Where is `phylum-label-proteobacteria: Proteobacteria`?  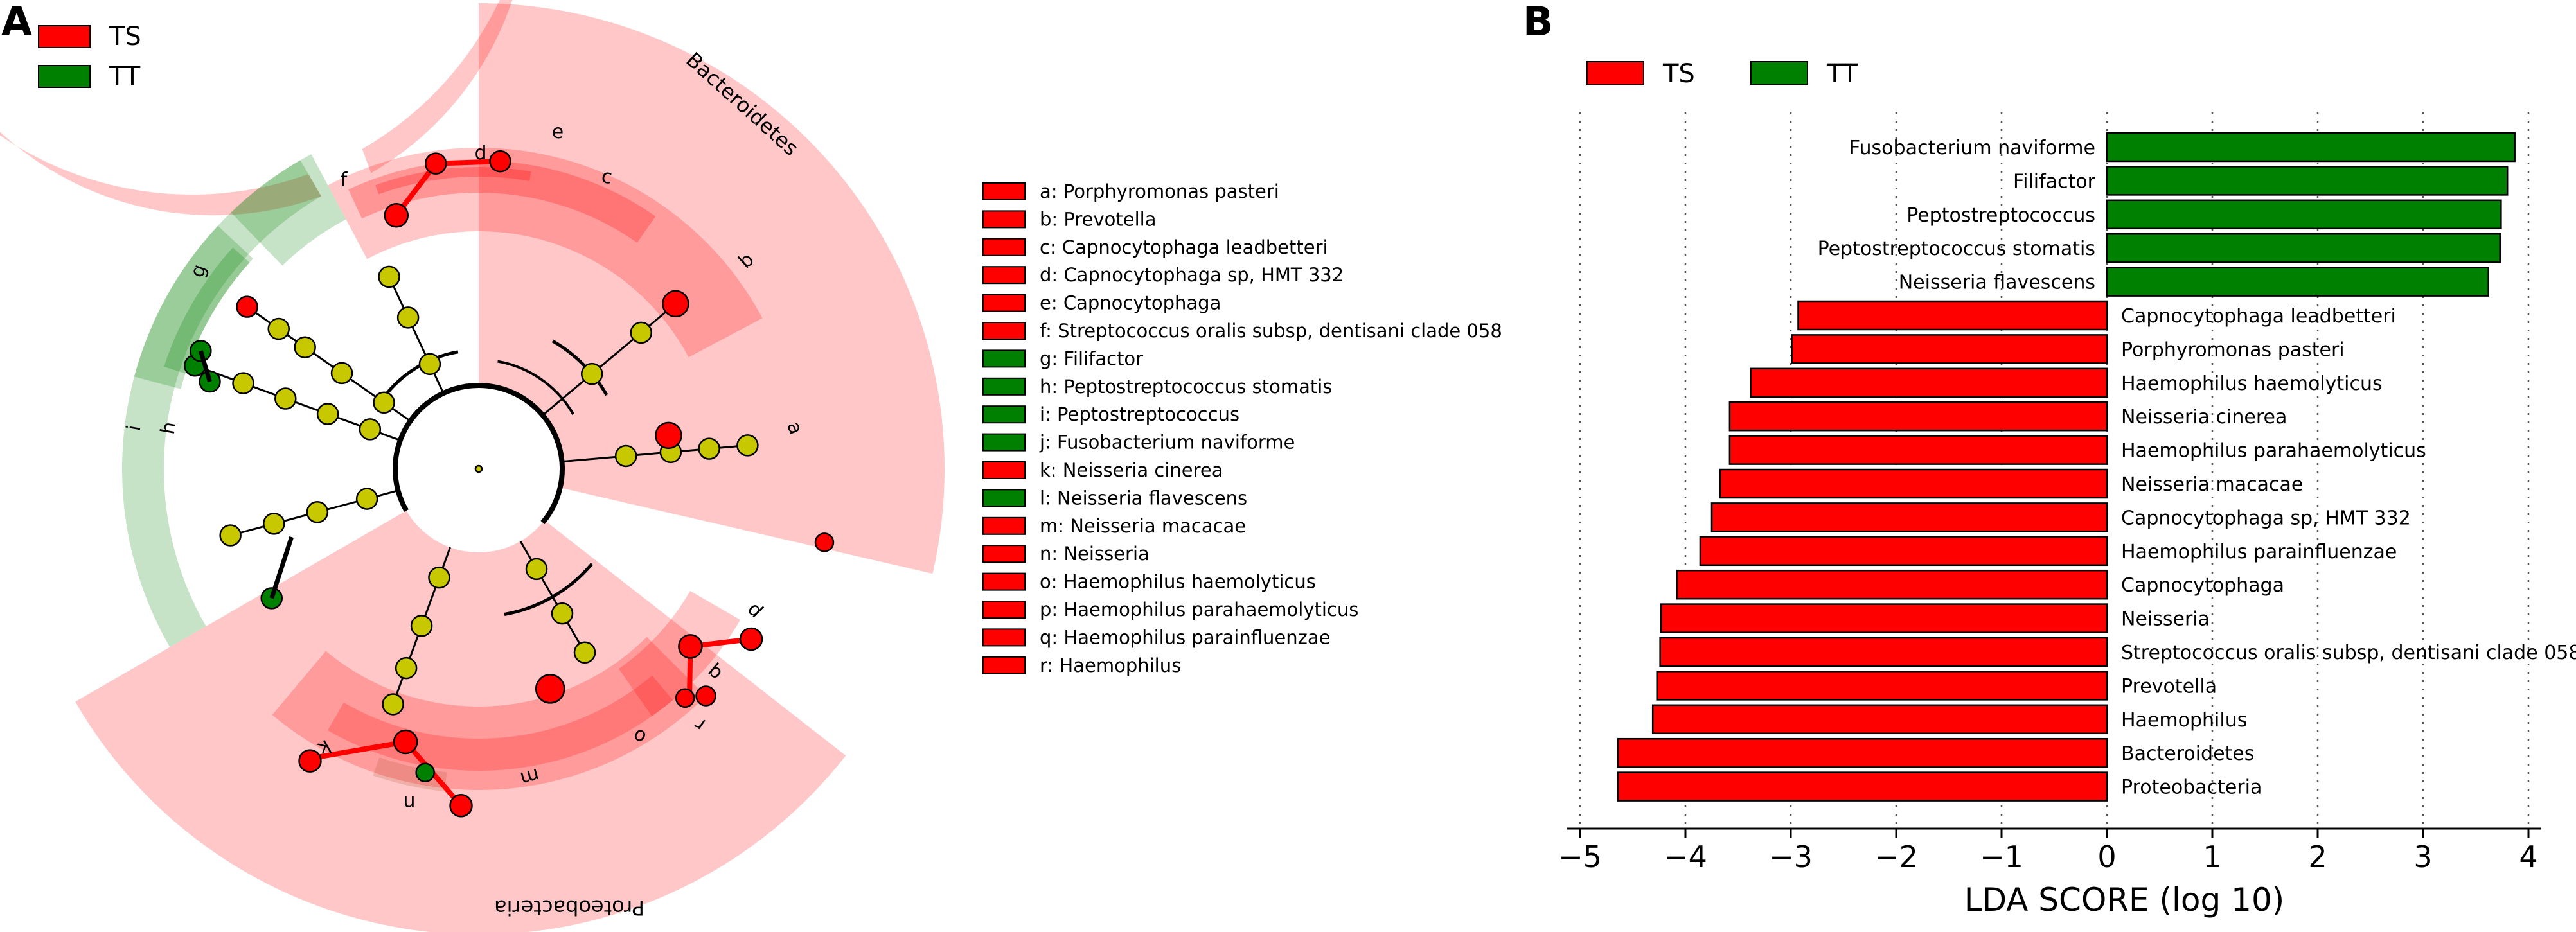 phylum-label-proteobacteria: Proteobacteria is located at coordinates (569, 907).